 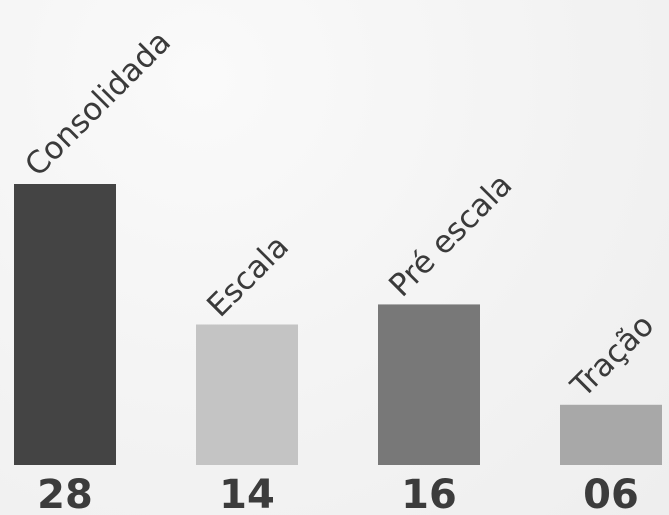 What do you see at coordinates (612, 356) in the screenshot?
I see `category-label-tracao: Tração` at bounding box center [612, 356].